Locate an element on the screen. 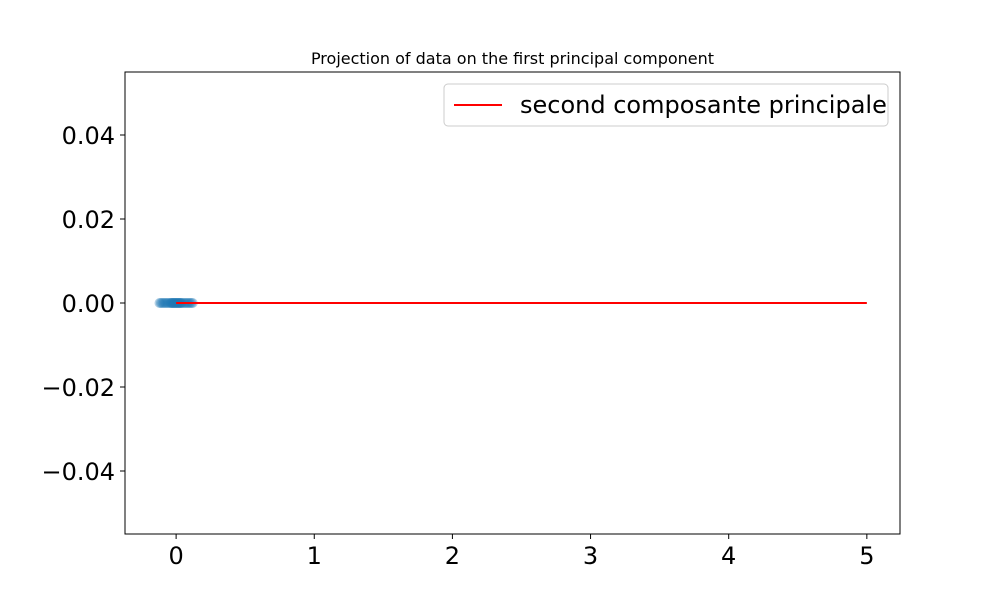 The height and width of the screenshot is (600, 1000). x-tick-label: 3 is located at coordinates (590, 556).